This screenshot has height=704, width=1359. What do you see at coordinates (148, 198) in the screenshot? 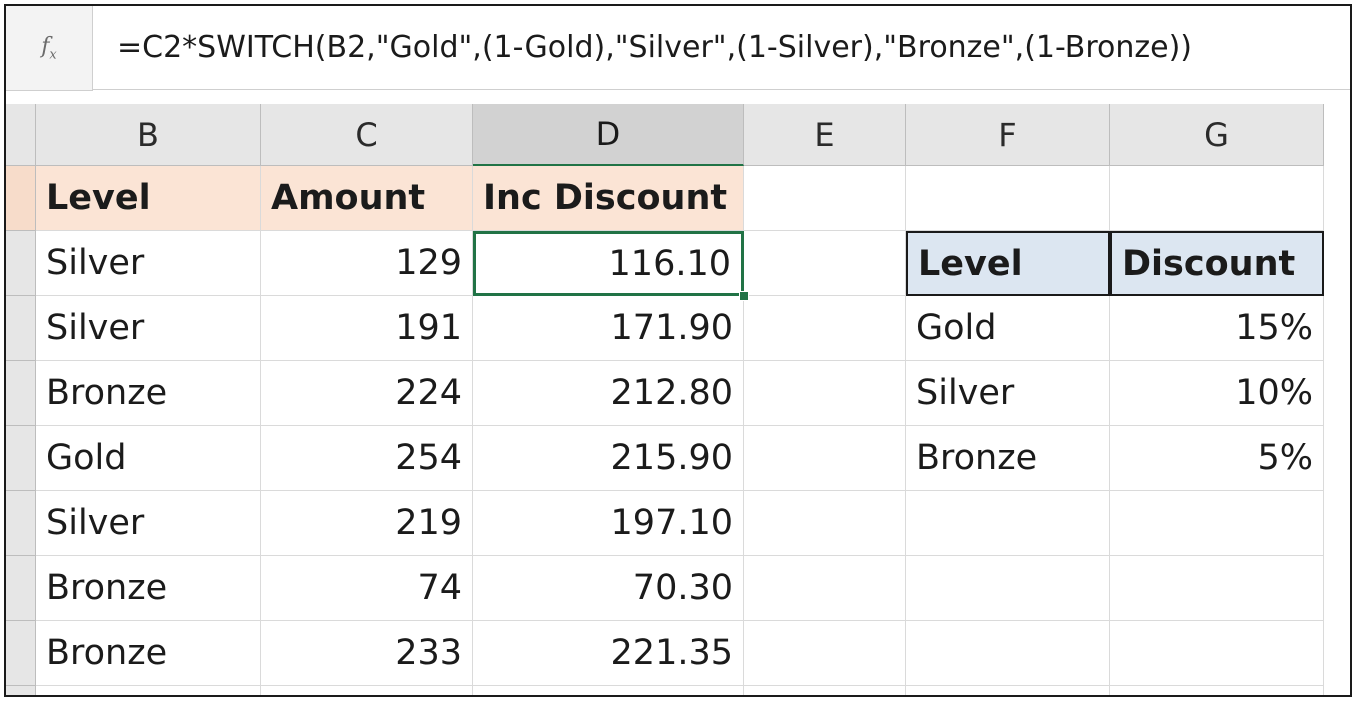
I see `header-level: Level` at bounding box center [148, 198].